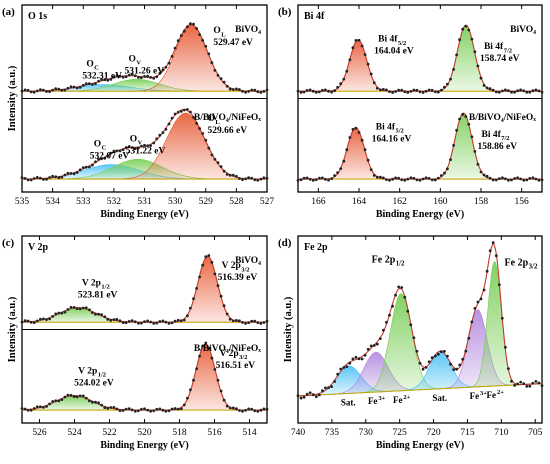 This screenshot has width=550, height=464. I want to click on x-tick-label: 740, so click(298, 433).